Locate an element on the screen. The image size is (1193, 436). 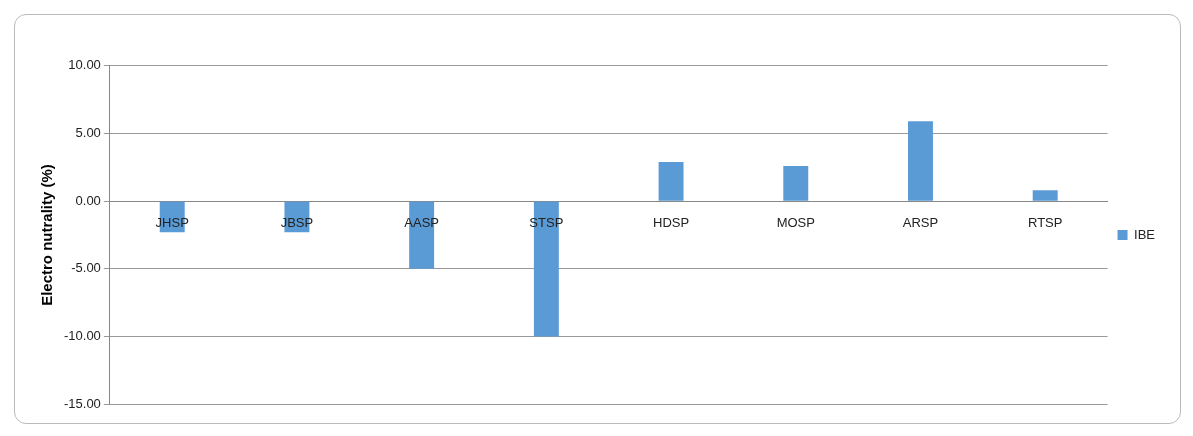
y-tick-label: -10.00 is located at coordinates (82, 336).